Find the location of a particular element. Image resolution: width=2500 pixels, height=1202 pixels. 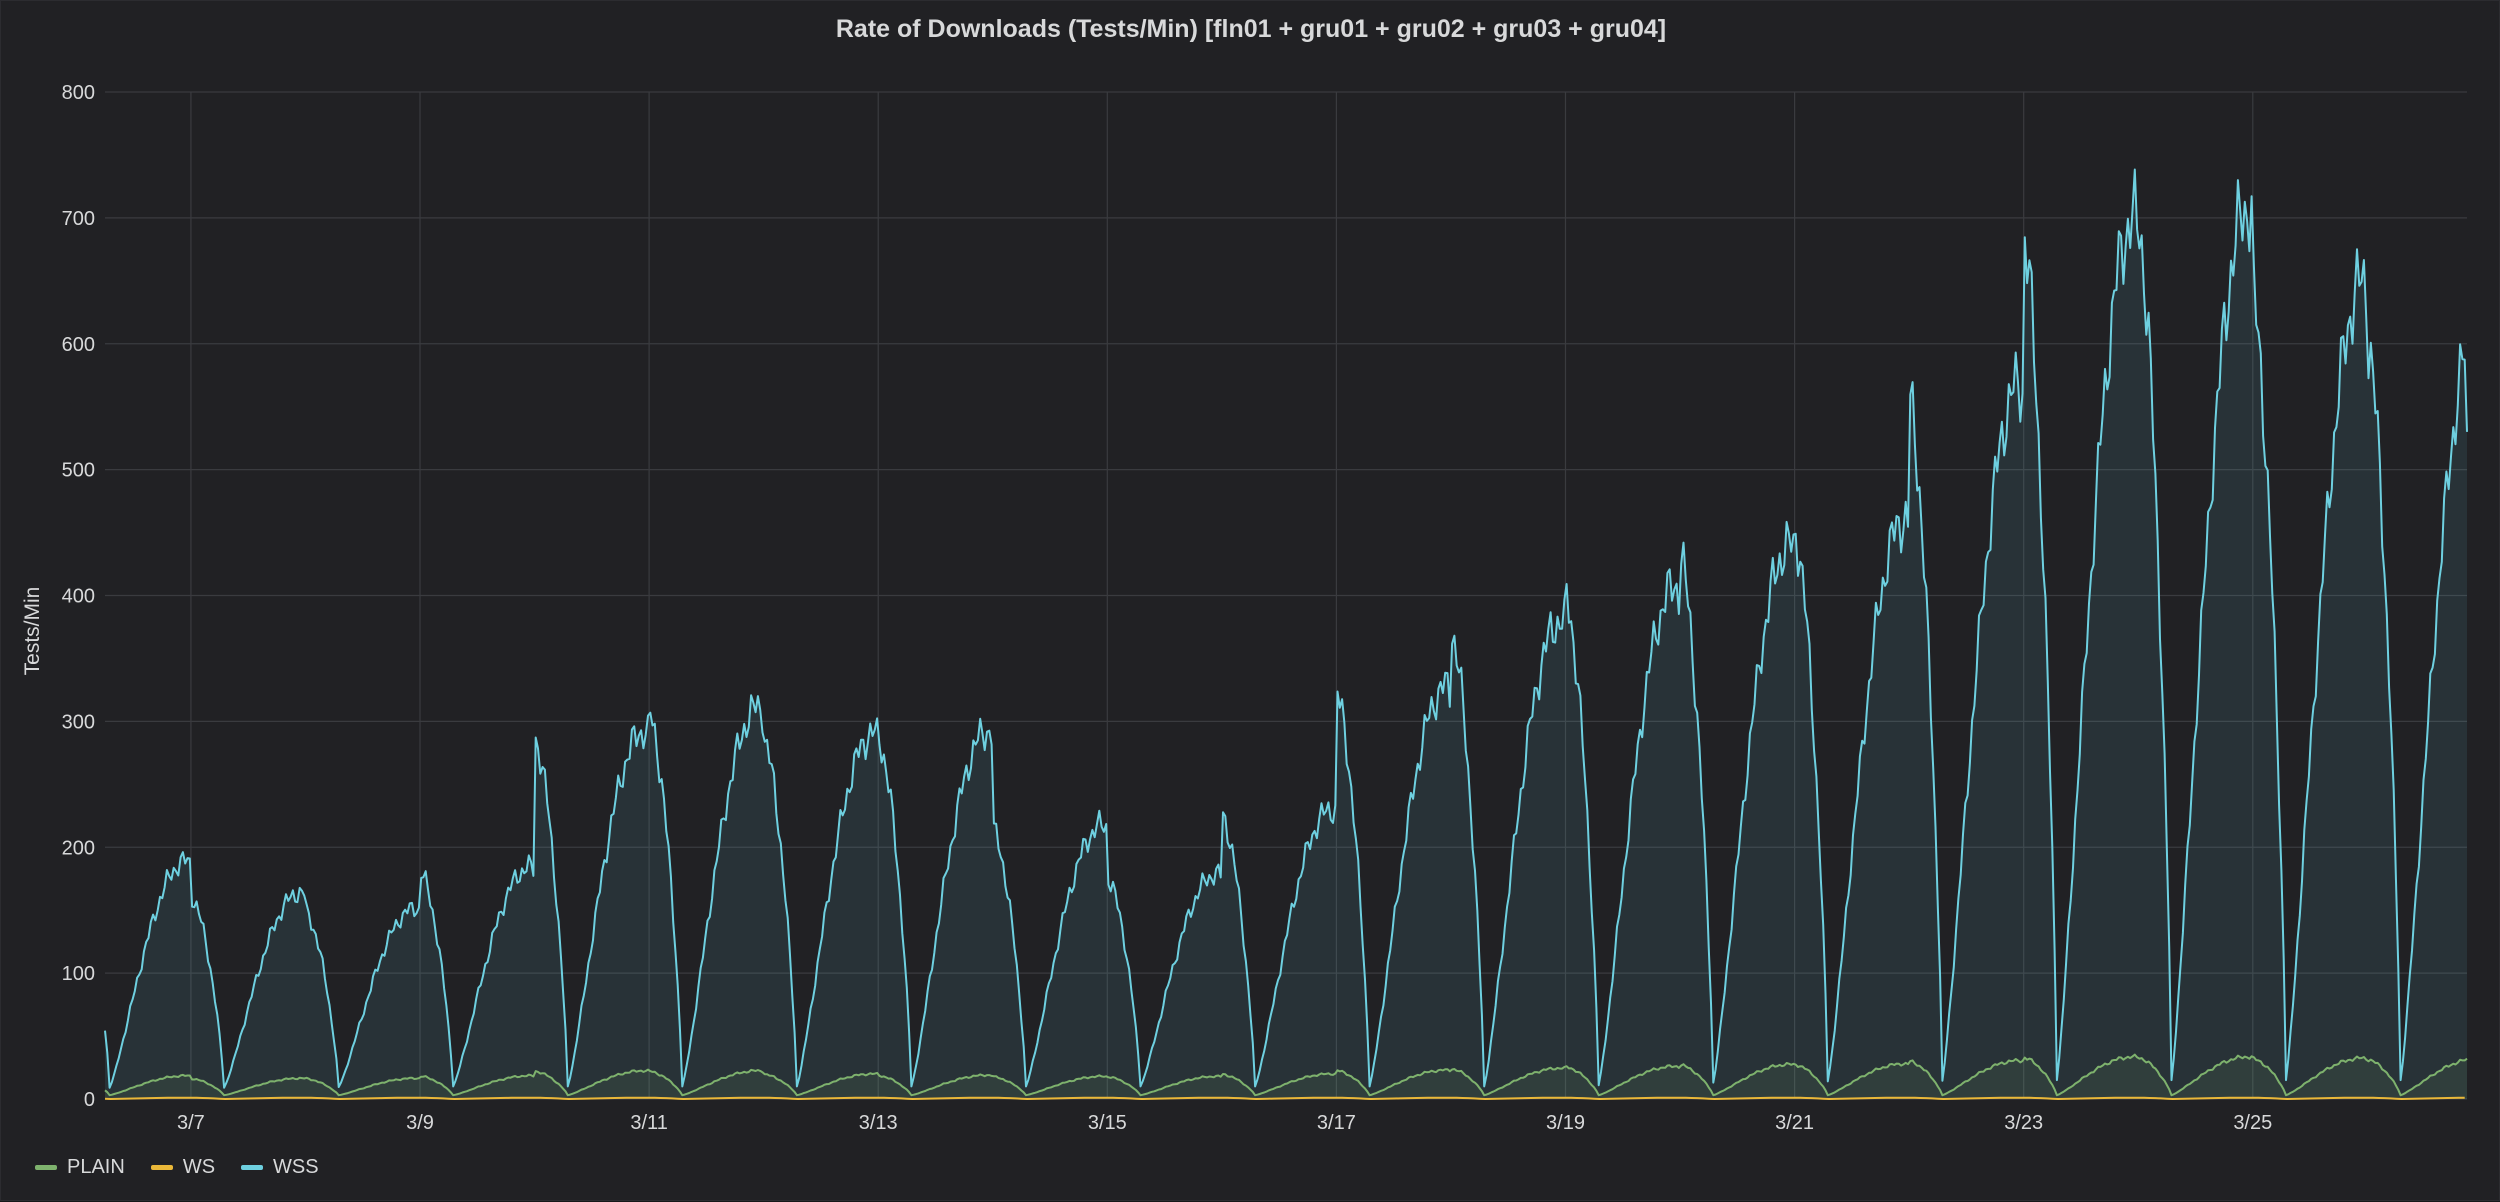

x-tick-label: 3/25 is located at coordinates (2252, 1123).